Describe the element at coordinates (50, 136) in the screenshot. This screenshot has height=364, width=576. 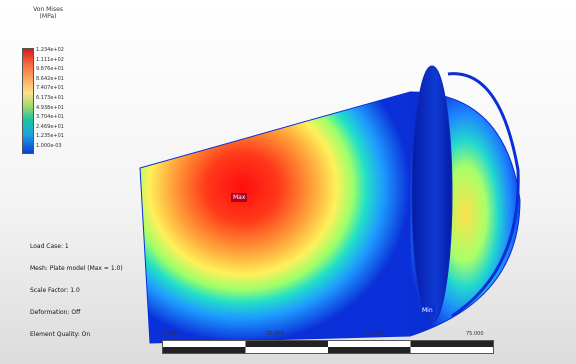
I see `legend-label: 1.235e+01` at that location.